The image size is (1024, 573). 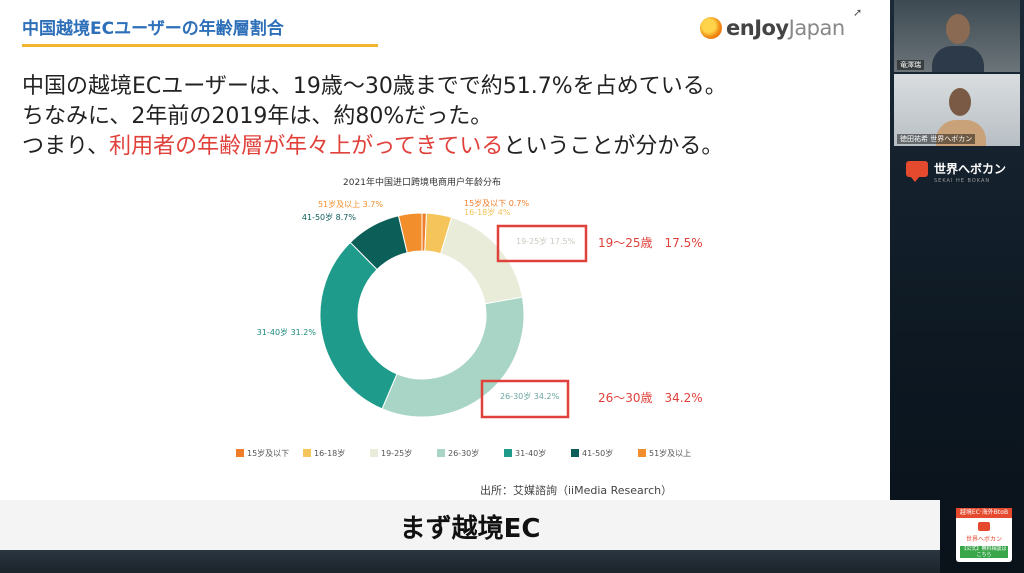 What do you see at coordinates (650, 398) in the screenshot?
I see `callout-text-2: 26～30歳 34.2%` at bounding box center [650, 398].